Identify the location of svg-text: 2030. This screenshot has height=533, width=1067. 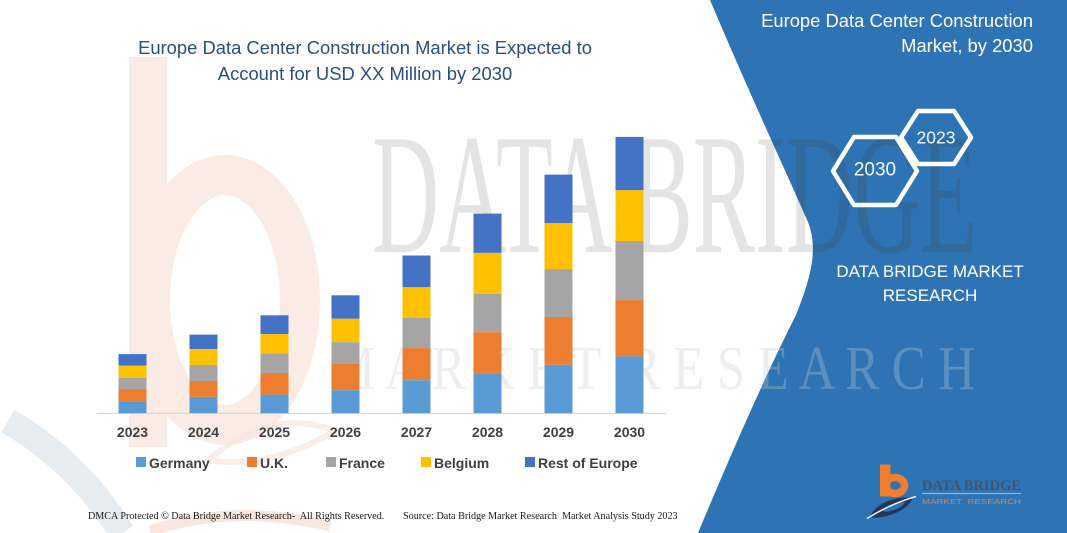
(875, 170).